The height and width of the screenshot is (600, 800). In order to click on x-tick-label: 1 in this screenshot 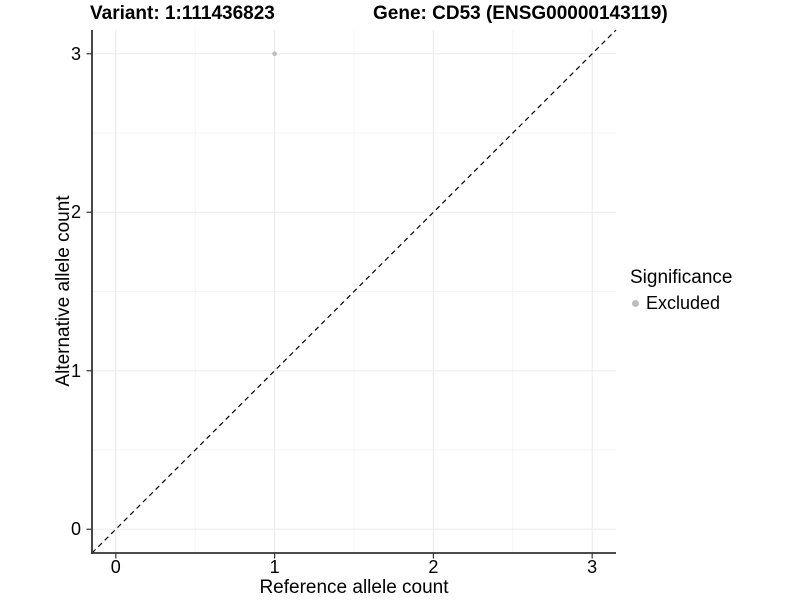, I will do `click(274, 567)`.